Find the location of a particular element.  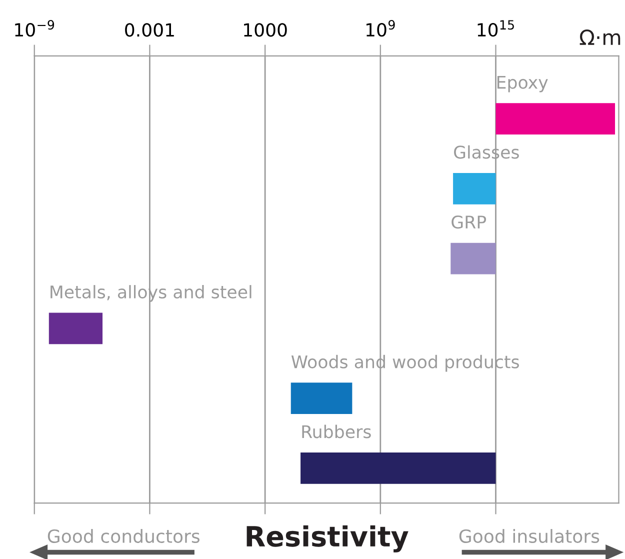

x-tick-label: 0.001 is located at coordinates (149, 30).